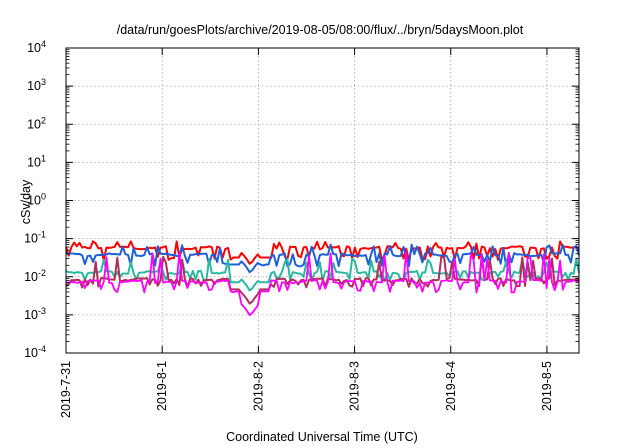 The width and height of the screenshot is (640, 448). I want to click on y-axis-label: cSv/day, so click(26, 201).